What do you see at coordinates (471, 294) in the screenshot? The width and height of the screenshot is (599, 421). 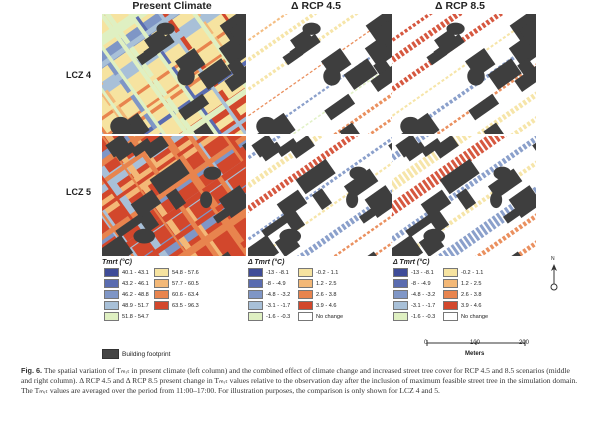 I see `legend-rcp85-label: 2.6 - 3.8` at bounding box center [471, 294].